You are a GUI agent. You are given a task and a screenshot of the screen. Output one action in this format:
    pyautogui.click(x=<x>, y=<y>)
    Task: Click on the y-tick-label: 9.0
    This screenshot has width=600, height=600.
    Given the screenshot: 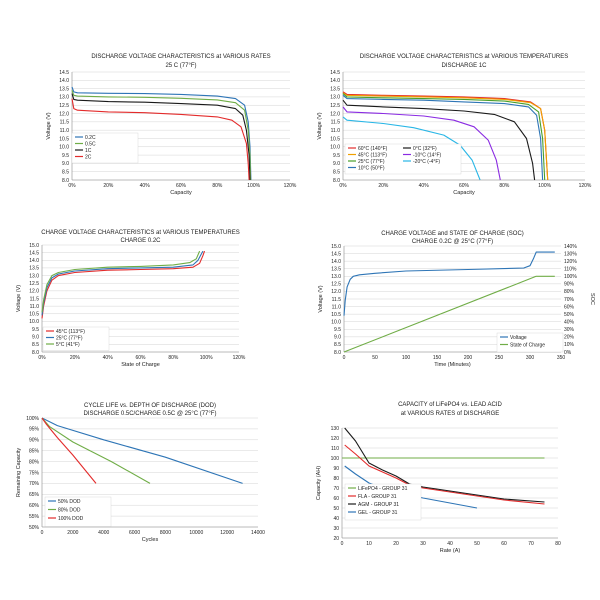 What is the action you would take?
    pyautogui.click(x=337, y=338)
    